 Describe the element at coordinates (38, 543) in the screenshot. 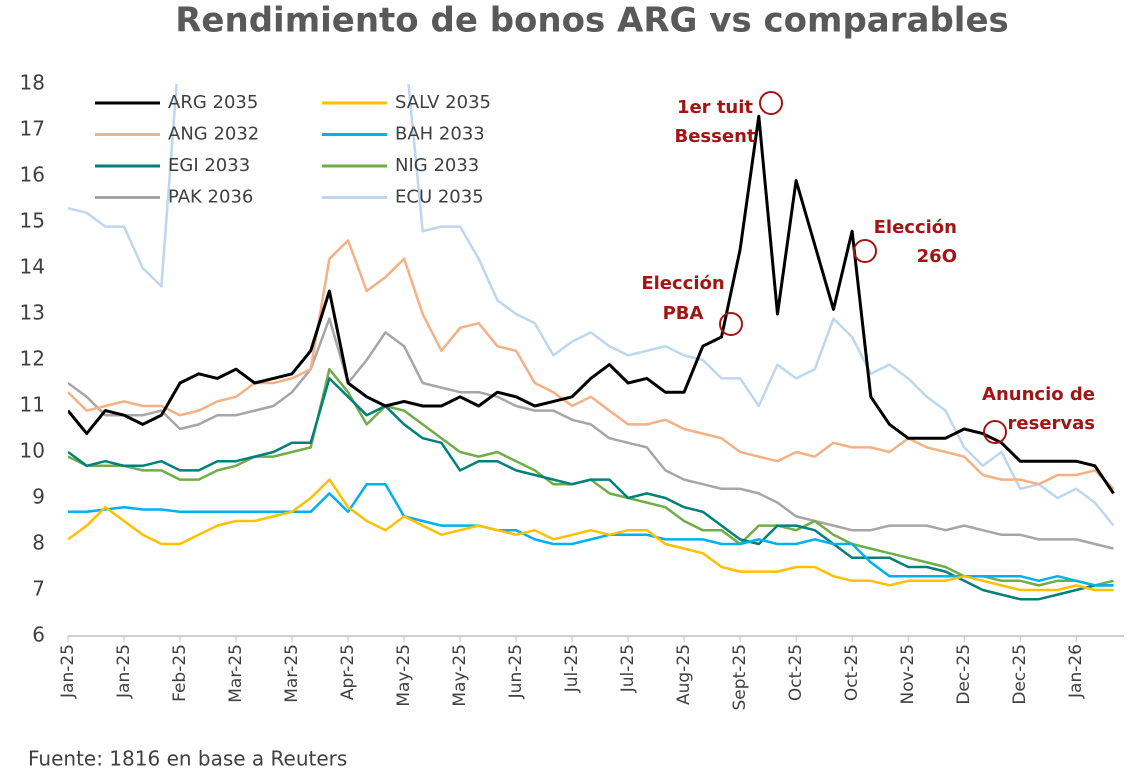

I see `y-tick-label: 8` at that location.